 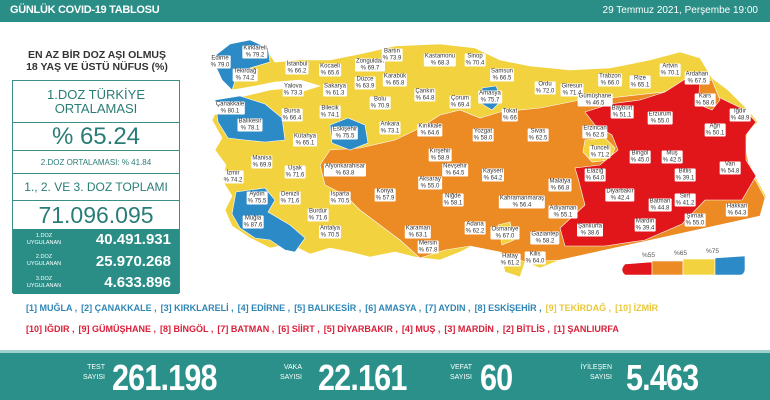 What do you see at coordinates (440, 151) in the screenshot?
I see `province-name: Kırşehir` at bounding box center [440, 151].